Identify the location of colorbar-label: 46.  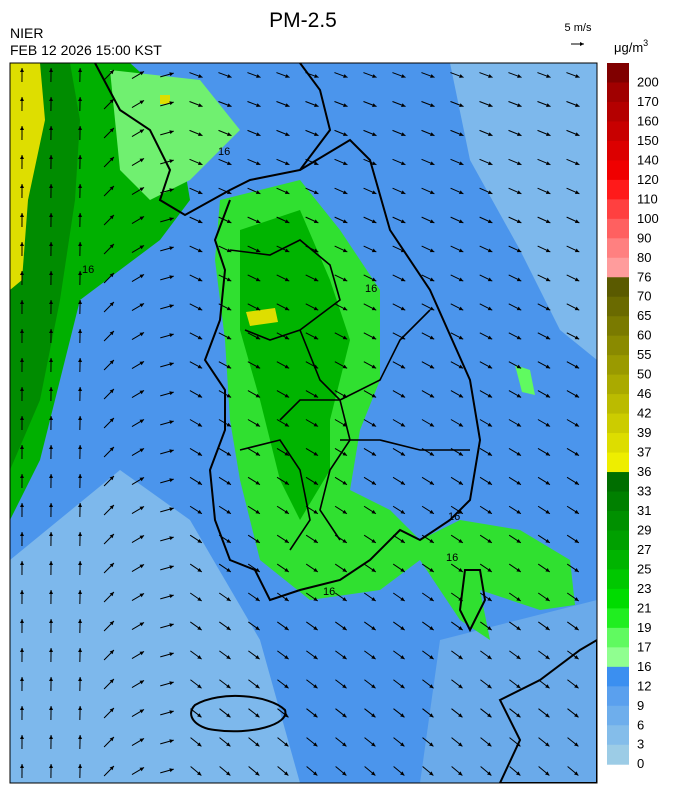
(644, 393).